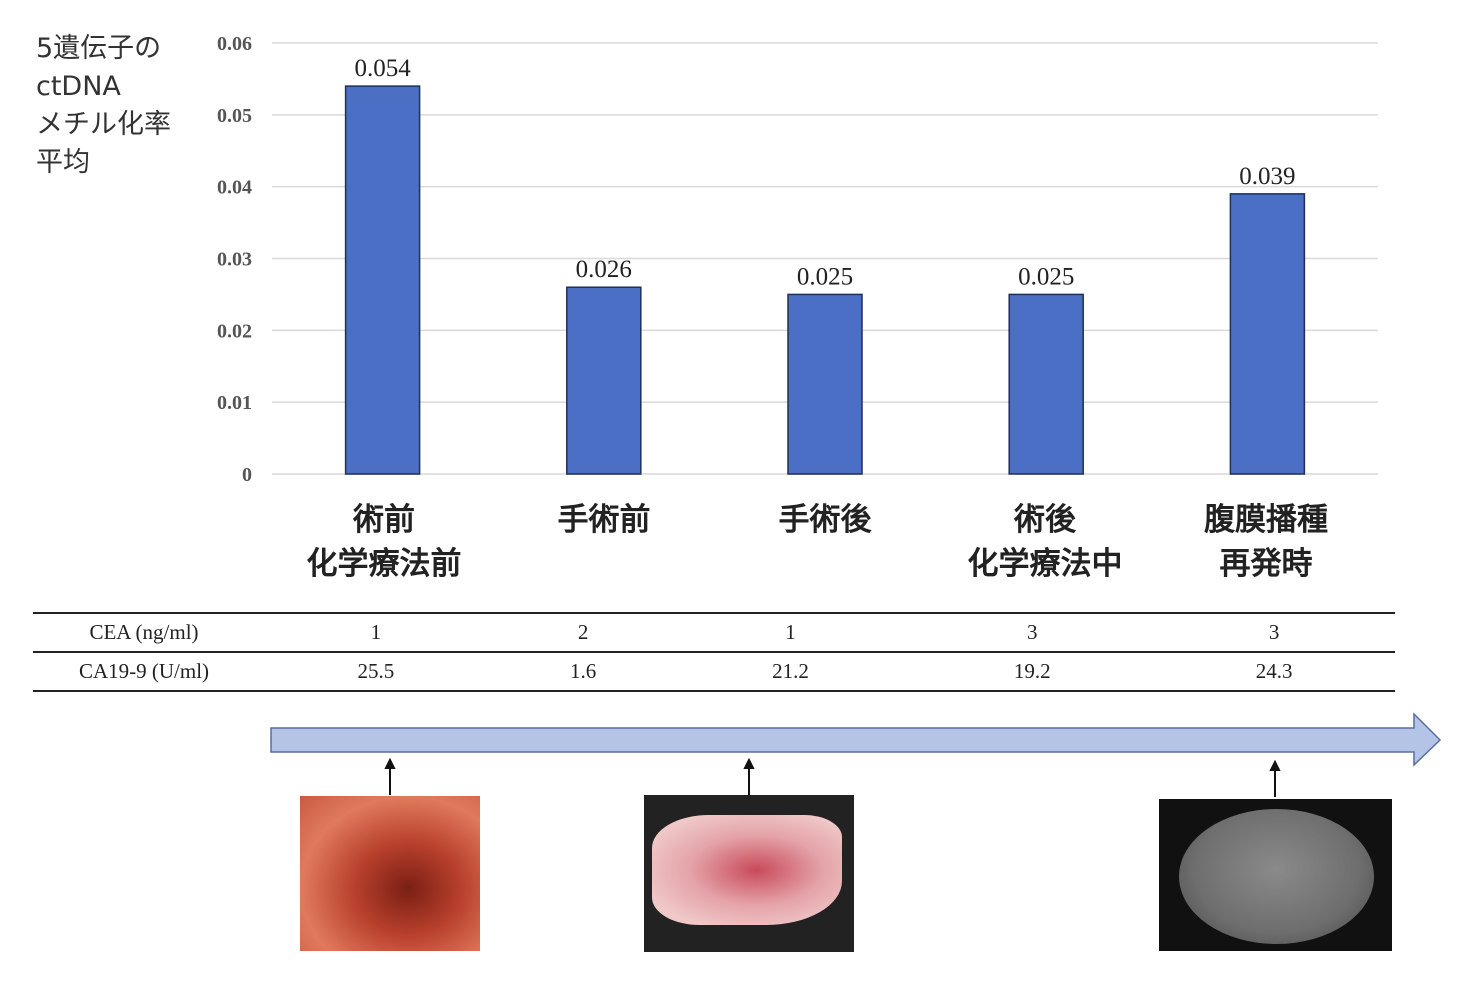 This screenshot has width=1460, height=984. Describe the element at coordinates (103, 105) in the screenshot. I see `y-axis-label: 5遺伝子の ctDNA メチル化率 平均` at that location.